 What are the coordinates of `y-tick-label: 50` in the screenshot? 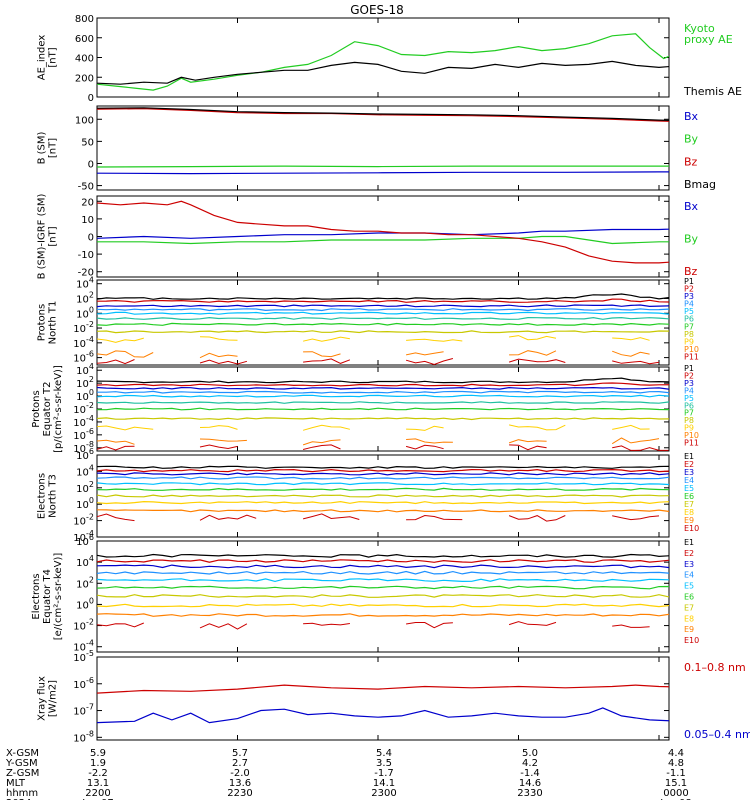 It's located at (87, 142).